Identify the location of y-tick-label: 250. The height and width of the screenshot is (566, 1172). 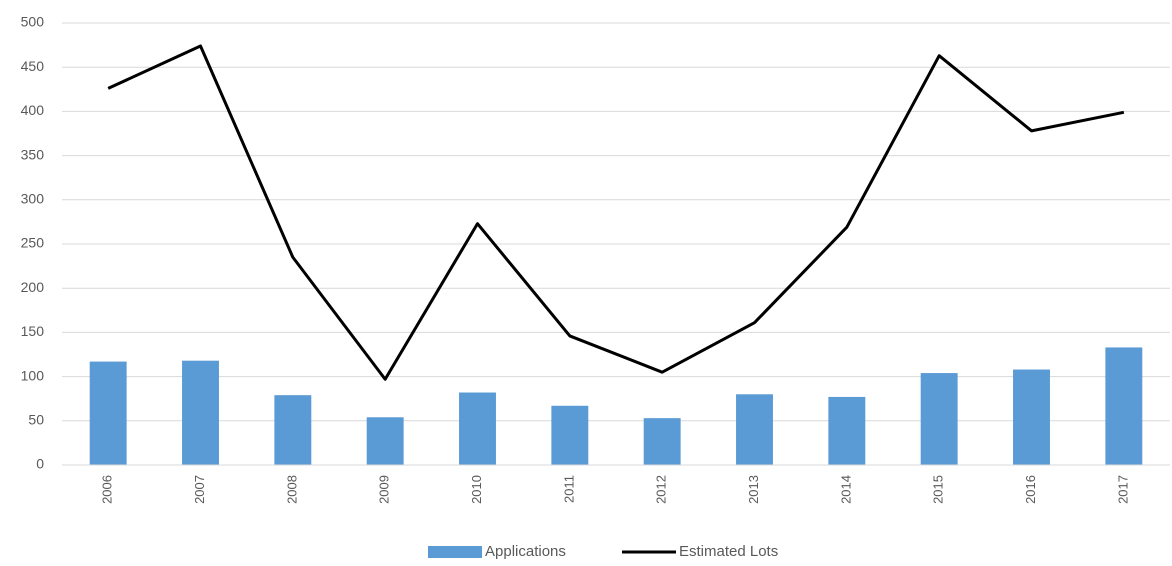
(33, 243).